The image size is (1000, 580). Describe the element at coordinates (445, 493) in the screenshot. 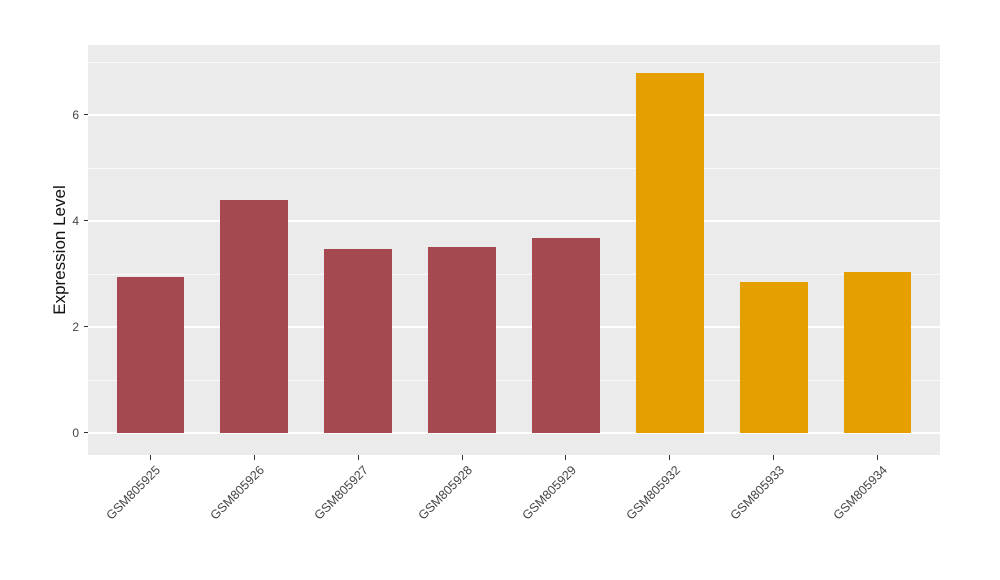

I see `x-axis-label: GSM805928` at that location.